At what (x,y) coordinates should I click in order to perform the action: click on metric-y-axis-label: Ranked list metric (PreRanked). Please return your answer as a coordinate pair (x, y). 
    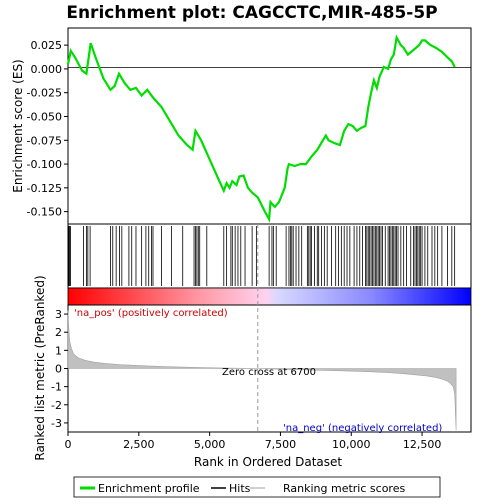
    Looking at the image, I should click on (40, 367).